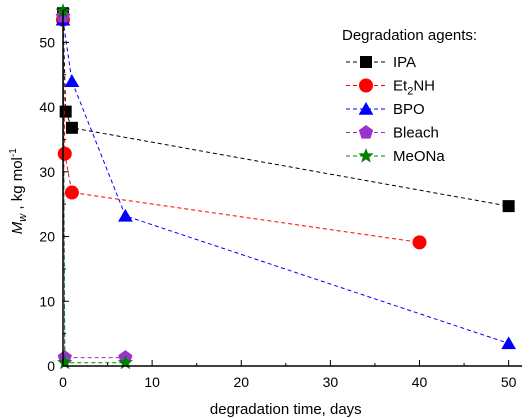 The image size is (529, 418). Describe the element at coordinates (381, 62) in the screenshot. I see `legend-entry-ipa: IPA` at that location.